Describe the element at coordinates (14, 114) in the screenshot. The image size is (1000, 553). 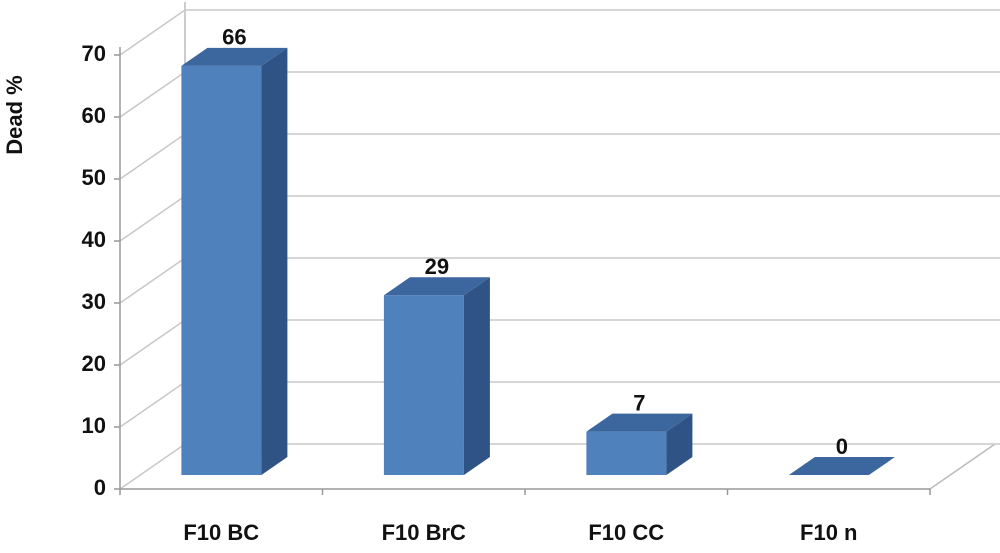
I see `y-axis-label: Dead %` at that location.